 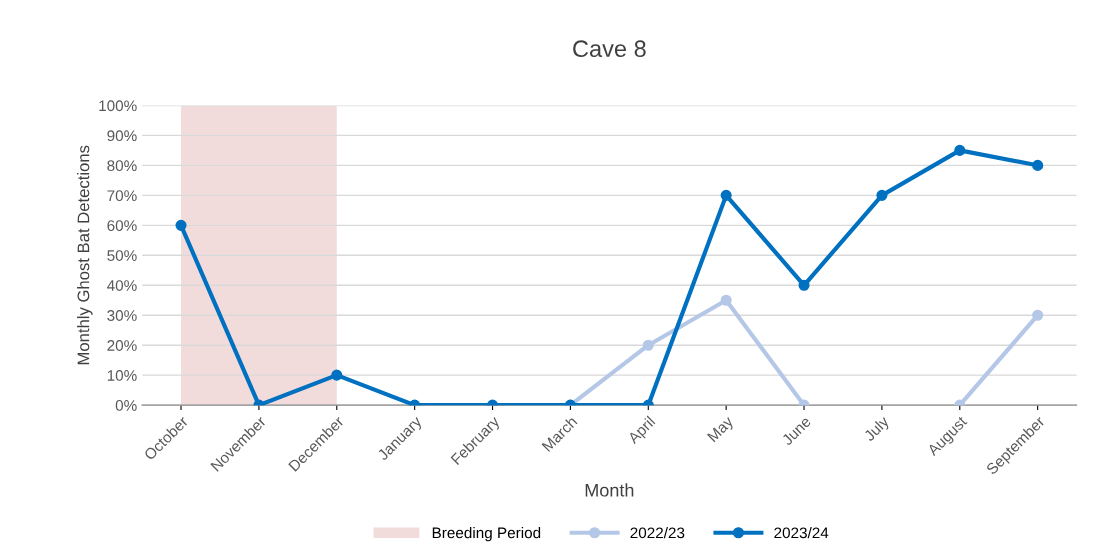 What do you see at coordinates (122, 136) in the screenshot?
I see `y-tick-label: 90%` at bounding box center [122, 136].